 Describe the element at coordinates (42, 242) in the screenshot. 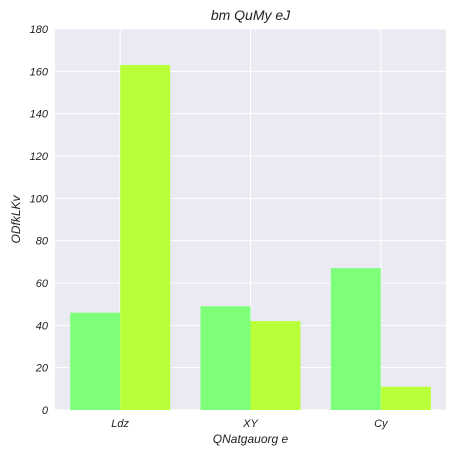

I see `y-tick-label: 80` at that location.